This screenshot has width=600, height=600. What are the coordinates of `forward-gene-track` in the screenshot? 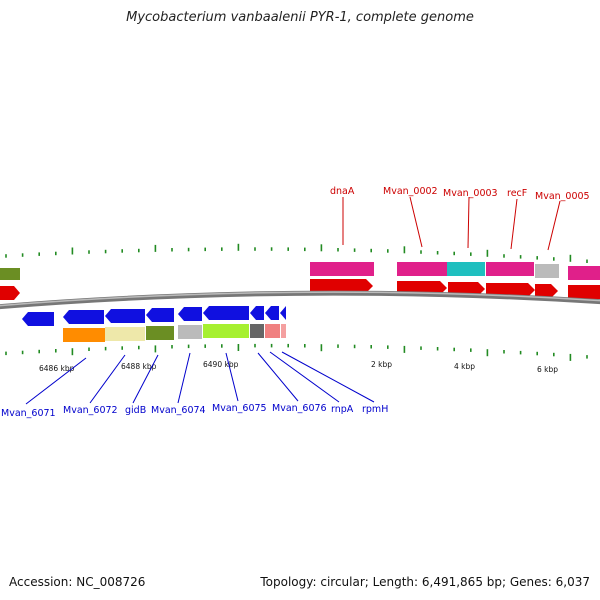 It's located at (300, 289).